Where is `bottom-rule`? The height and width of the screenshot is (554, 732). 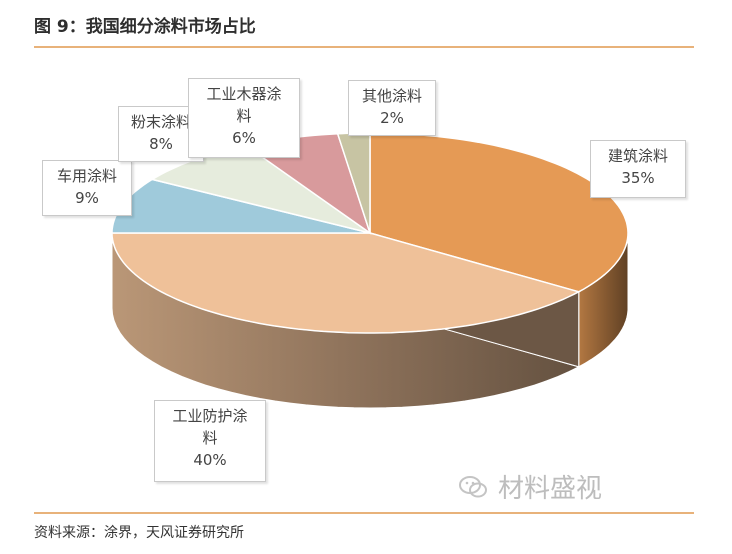 bottom-rule is located at coordinates (364, 513).